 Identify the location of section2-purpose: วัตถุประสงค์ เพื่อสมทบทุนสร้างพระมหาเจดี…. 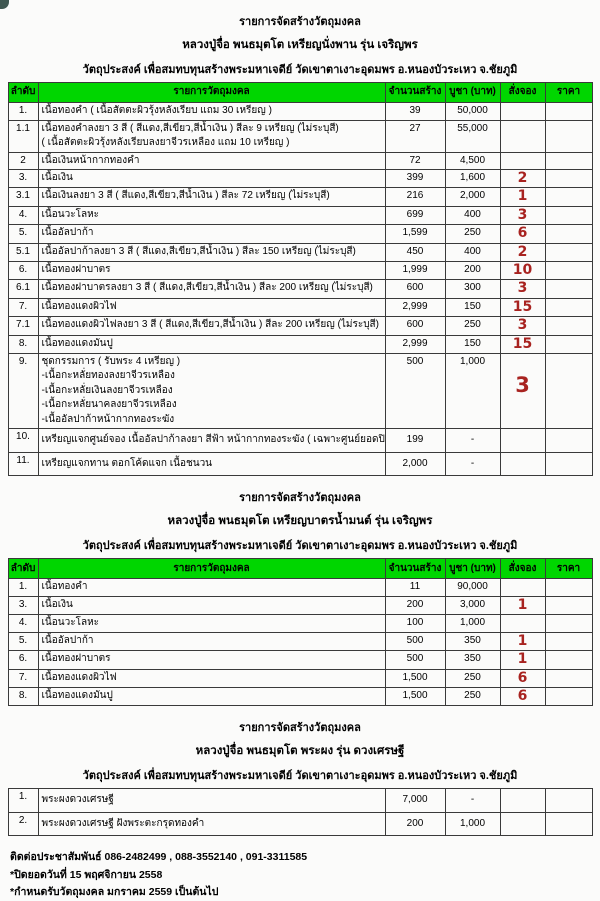
(300, 546).